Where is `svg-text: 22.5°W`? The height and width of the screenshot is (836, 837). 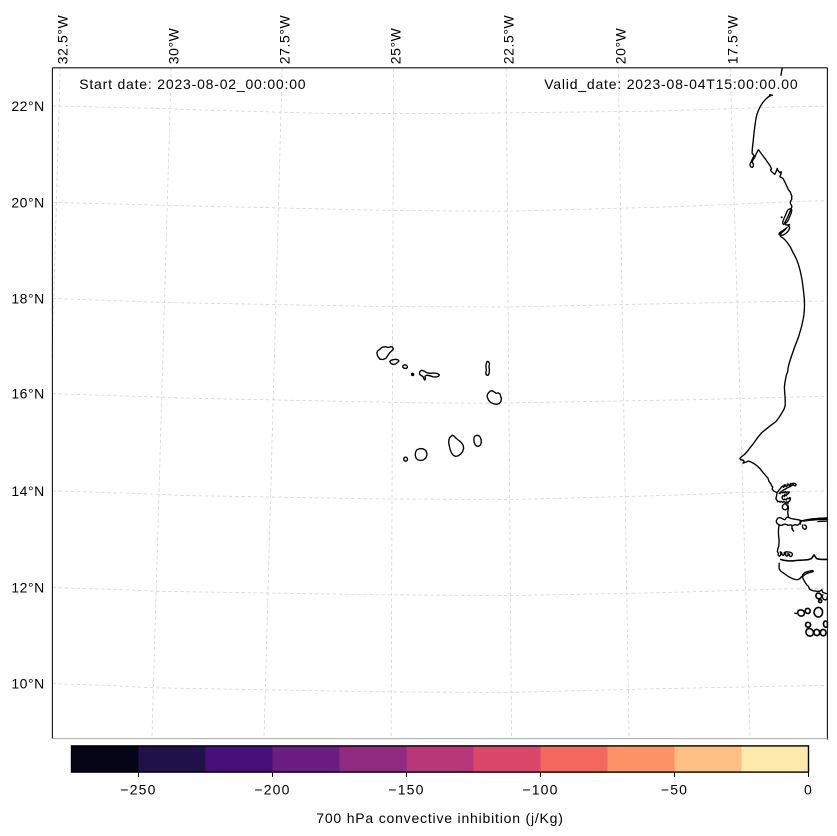
svg-text: 22.5°W is located at coordinates (508, 39).